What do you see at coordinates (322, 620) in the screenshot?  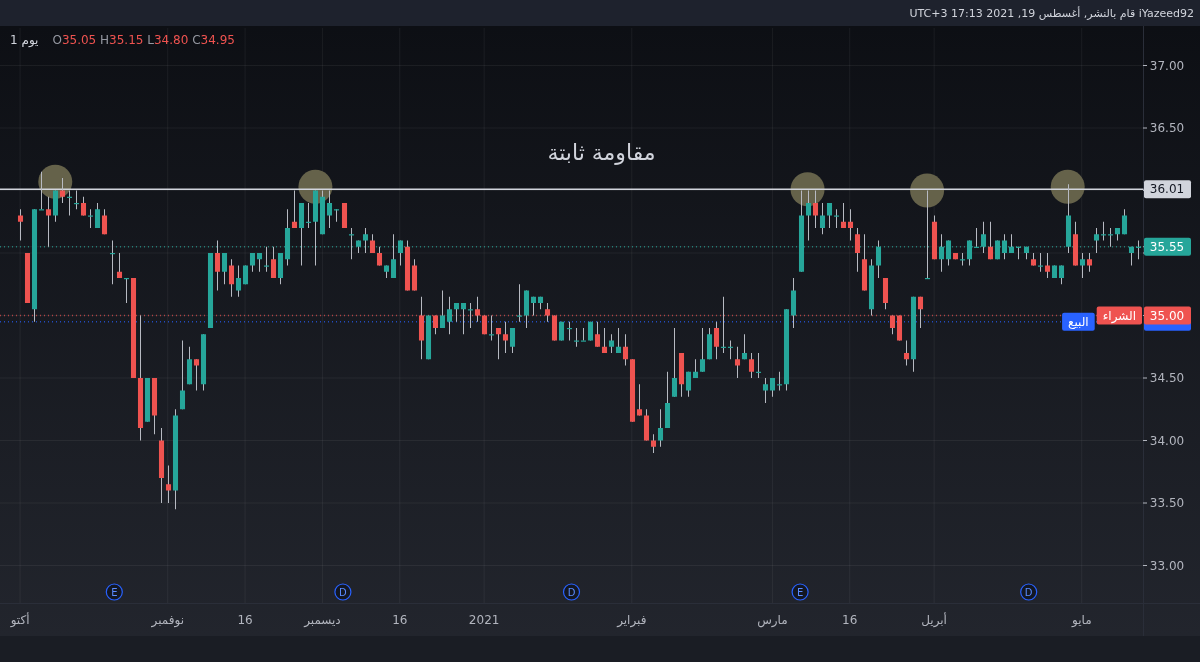 I see `x-tick-label: ديسمبر` at bounding box center [322, 620].